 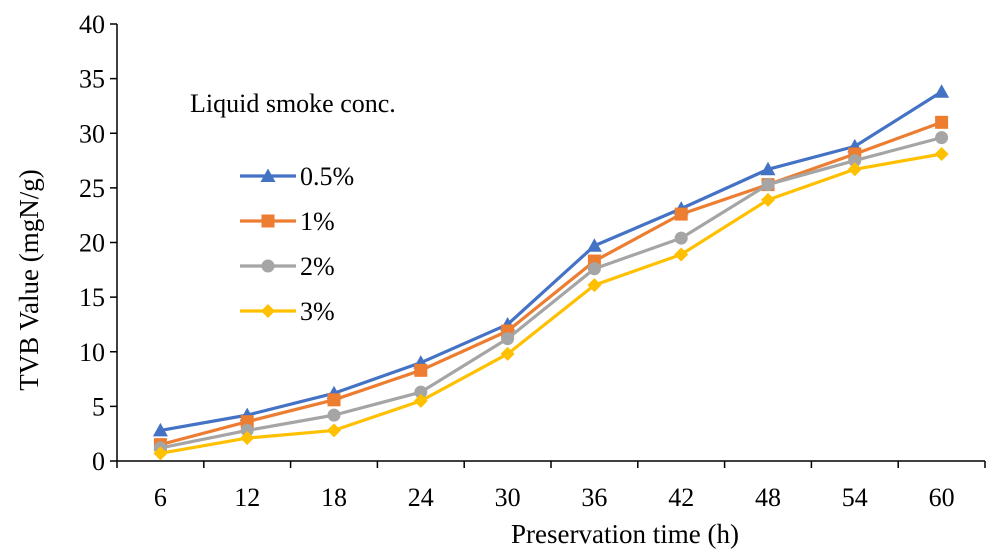 What do you see at coordinates (92, 297) in the screenshot?
I see `y-tick-label: 15` at bounding box center [92, 297].